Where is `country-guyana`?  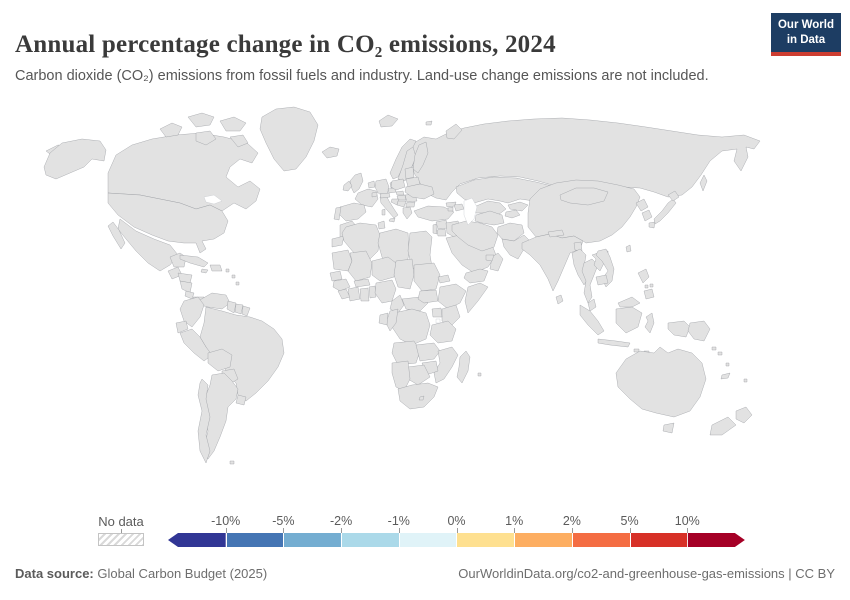 country-guyana is located at coordinates (231, 307).